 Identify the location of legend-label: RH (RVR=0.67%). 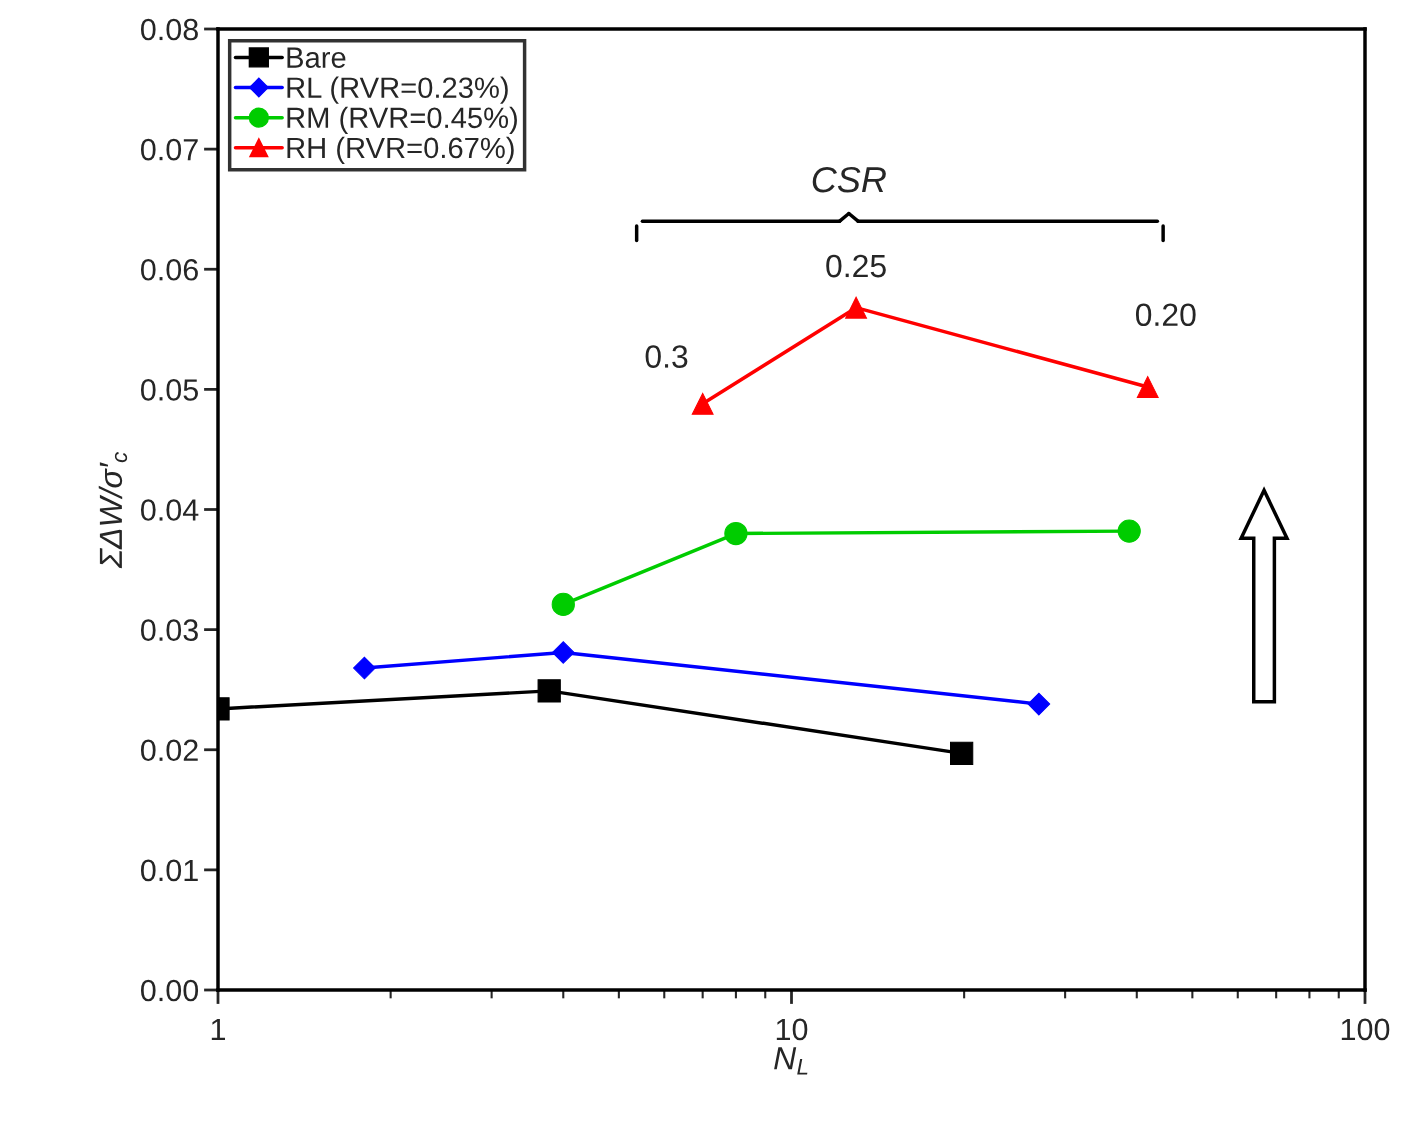
(400, 150).